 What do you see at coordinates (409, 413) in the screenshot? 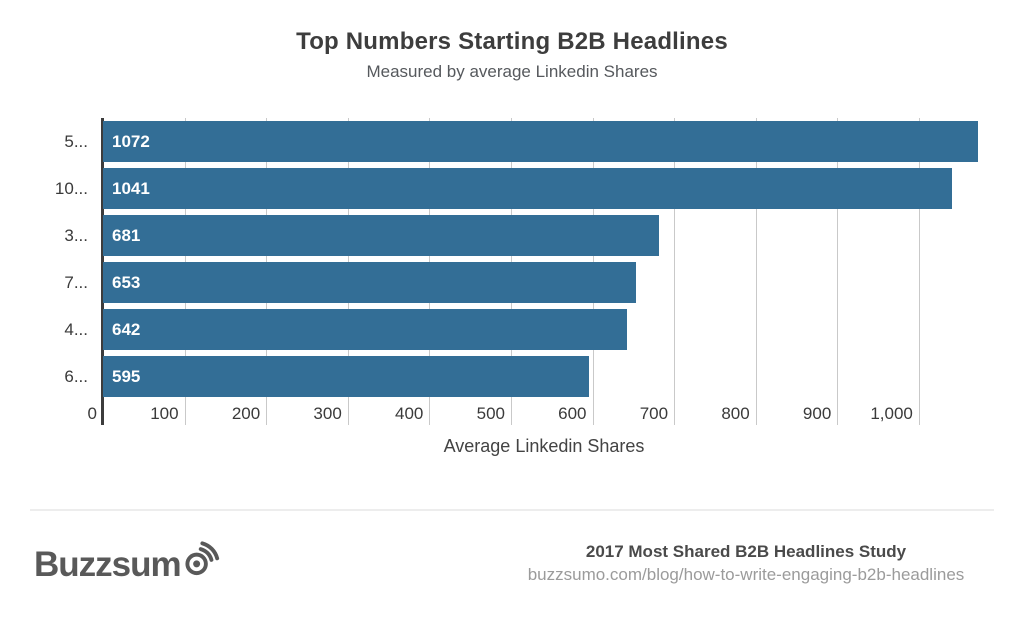
I see `x-tick-label: 400` at bounding box center [409, 413].